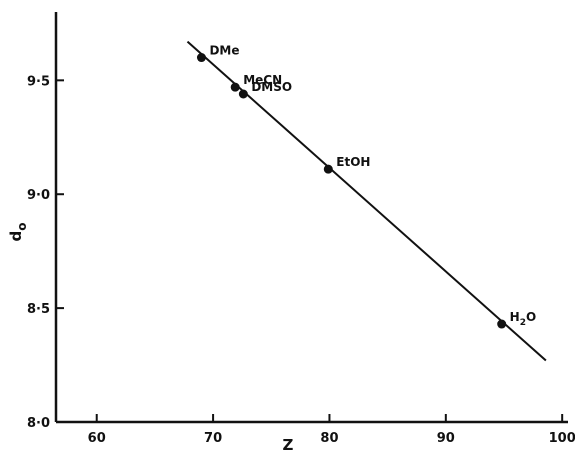 The image size is (575, 453). What do you see at coordinates (329, 438) in the screenshot?
I see `x-tick-label: 80` at bounding box center [329, 438].